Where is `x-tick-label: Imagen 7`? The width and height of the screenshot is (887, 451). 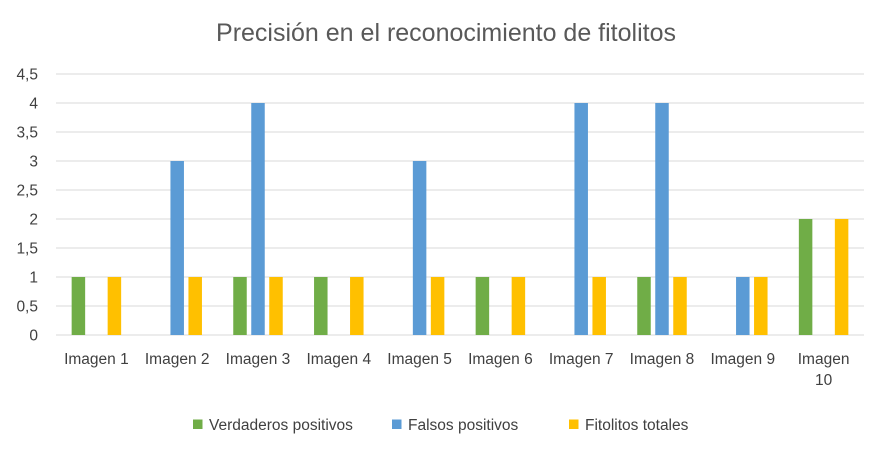 x-tick-label: Imagen 7 is located at coordinates (581, 359).